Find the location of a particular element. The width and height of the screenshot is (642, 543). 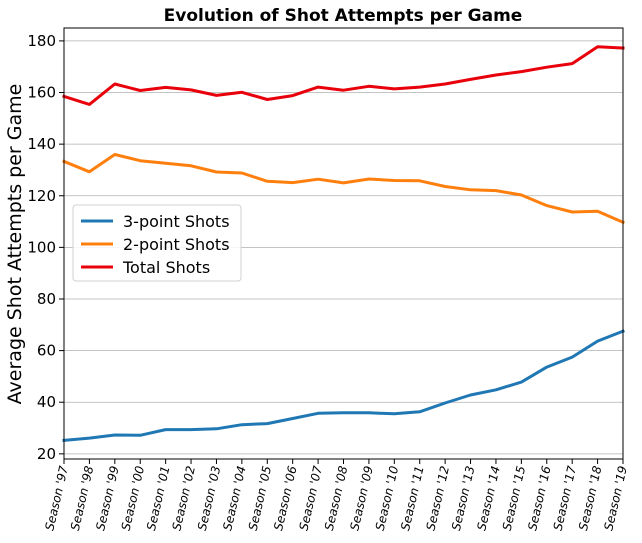

x-tick-label: Season '02 is located at coordinates (183, 498).